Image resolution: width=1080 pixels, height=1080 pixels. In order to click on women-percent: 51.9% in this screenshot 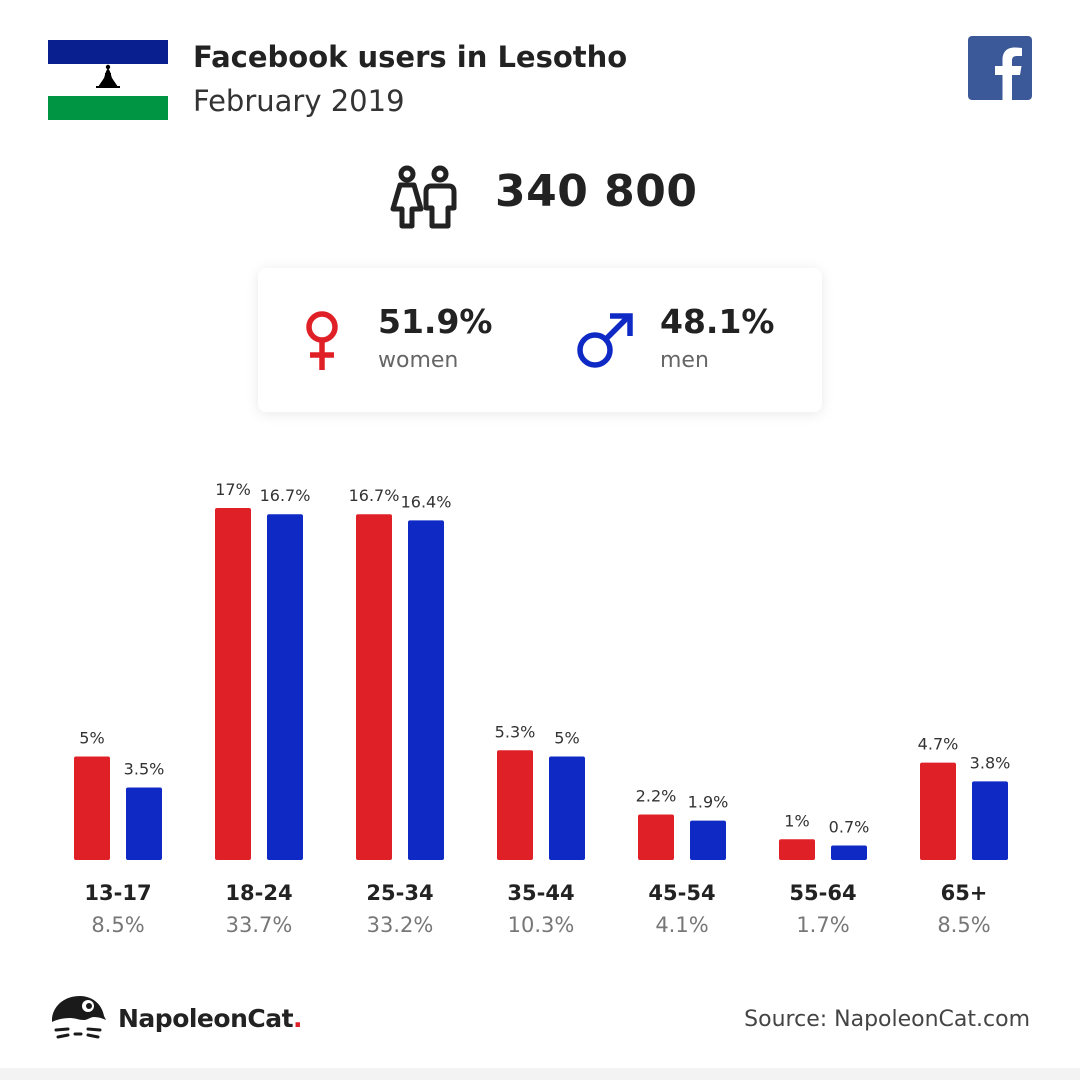, I will do `click(435, 321)`.